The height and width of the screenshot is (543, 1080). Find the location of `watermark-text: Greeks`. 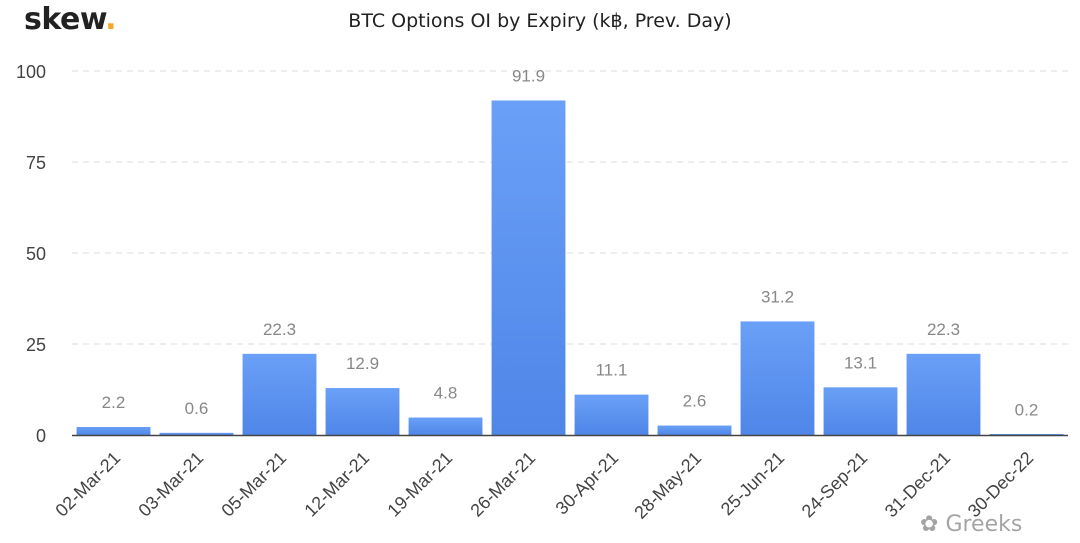

watermark-text: Greeks is located at coordinates (984, 524).